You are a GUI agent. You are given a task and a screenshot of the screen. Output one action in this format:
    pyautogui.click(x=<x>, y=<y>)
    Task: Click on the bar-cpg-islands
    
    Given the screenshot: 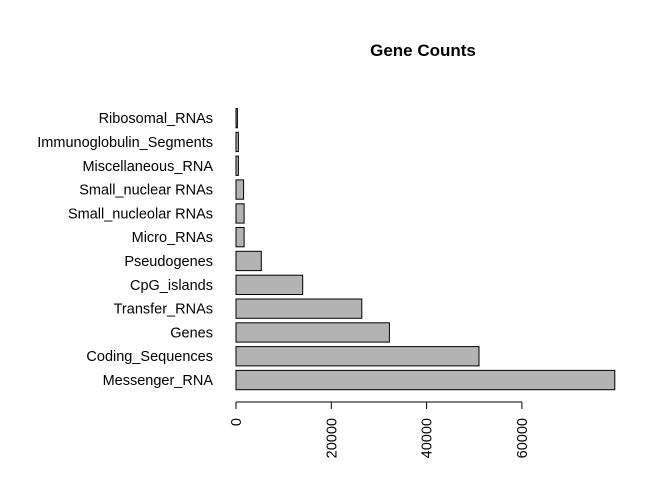 What is the action you would take?
    pyautogui.click(x=269, y=285)
    